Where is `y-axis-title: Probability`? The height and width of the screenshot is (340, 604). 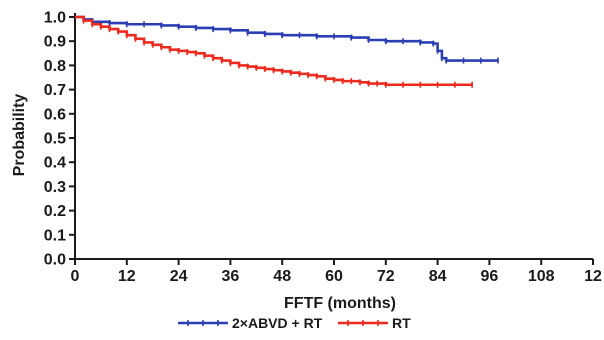
y-axis-title: Probability is located at coordinates (19, 135).